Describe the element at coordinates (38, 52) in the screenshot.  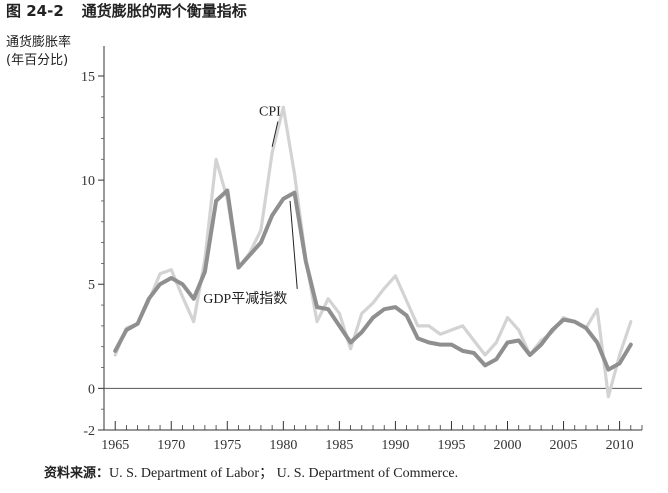
I see `y-axis-label: 通货膨胀率 (年百分比)` at that location.